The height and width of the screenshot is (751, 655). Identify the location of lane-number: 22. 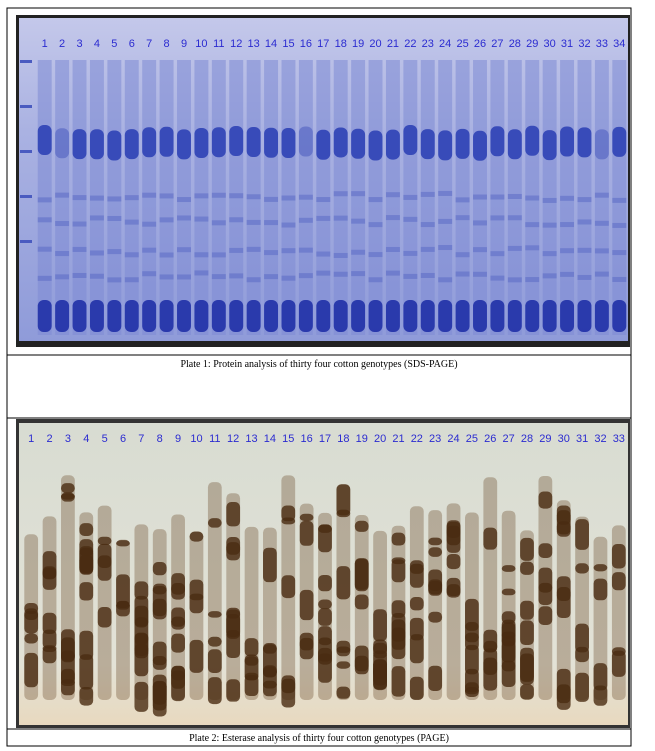
(410, 44).